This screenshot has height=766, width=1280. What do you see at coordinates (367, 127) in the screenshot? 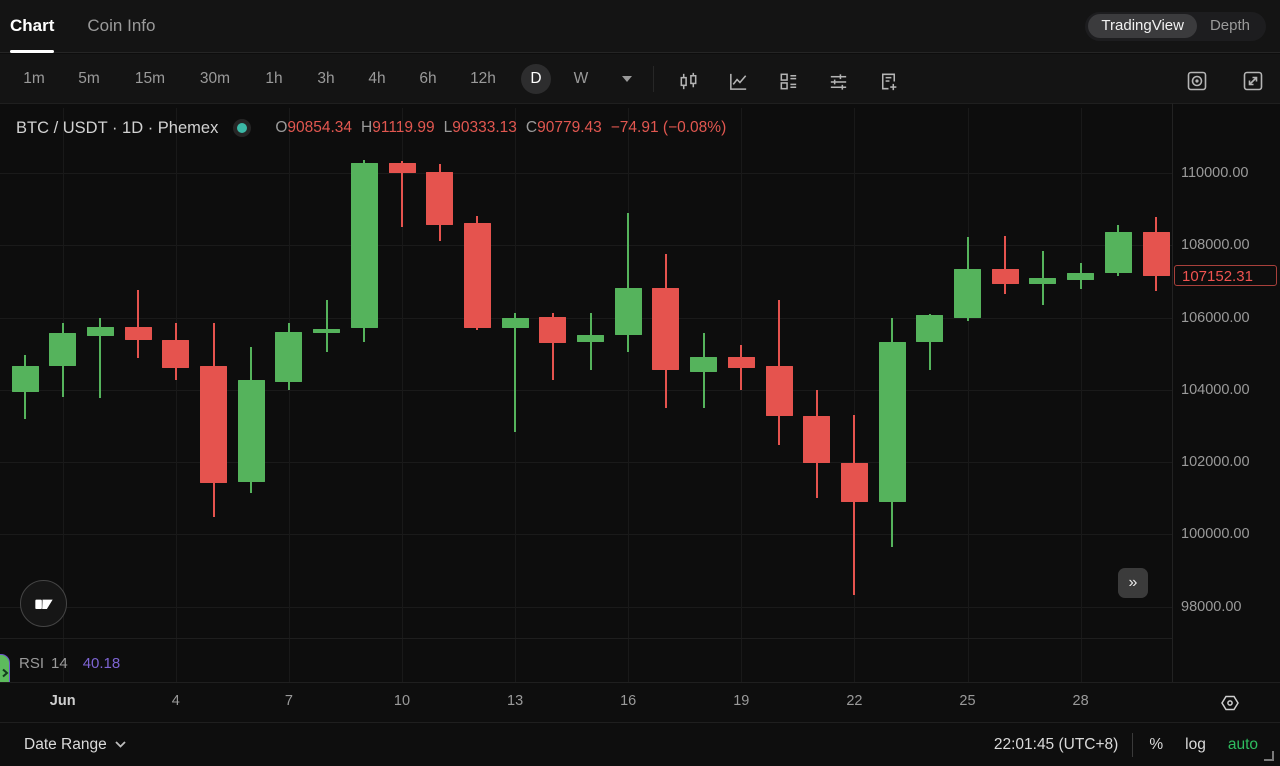
I see `high-label: H` at bounding box center [367, 127].